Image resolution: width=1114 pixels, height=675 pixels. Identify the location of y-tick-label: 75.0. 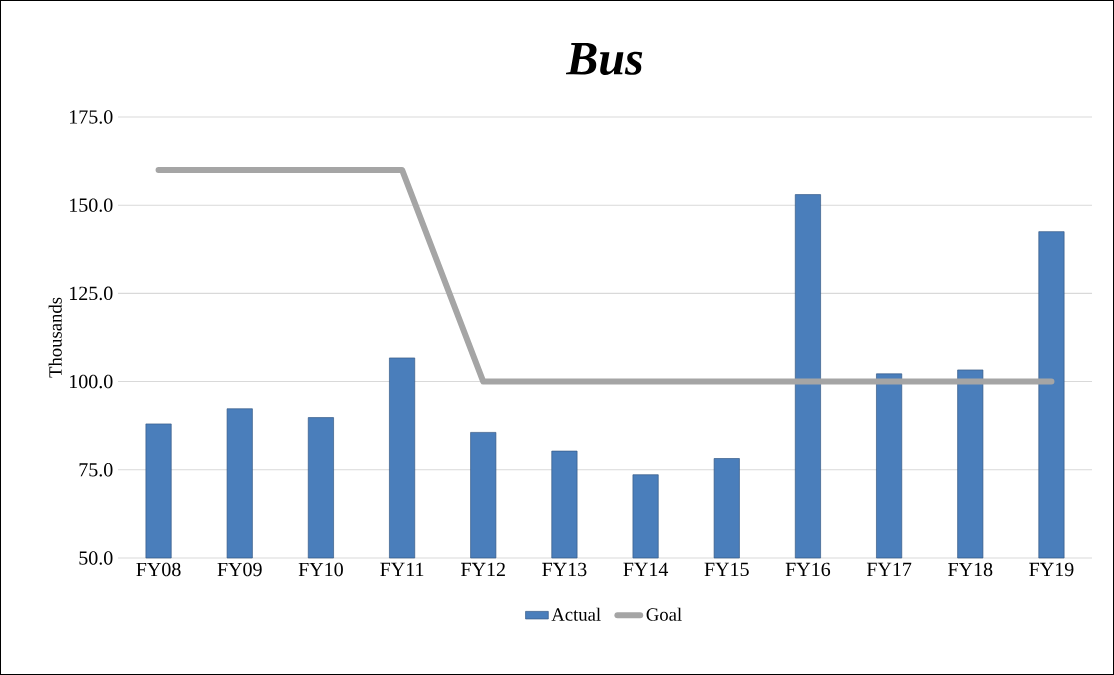
(96, 470).